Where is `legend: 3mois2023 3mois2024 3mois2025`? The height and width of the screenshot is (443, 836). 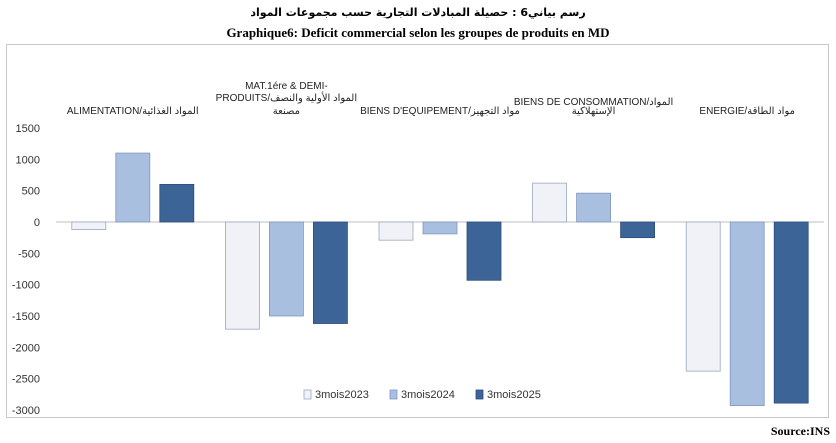 legend: 3mois2023 3mois2024 3mois2025 is located at coordinates (422, 395).